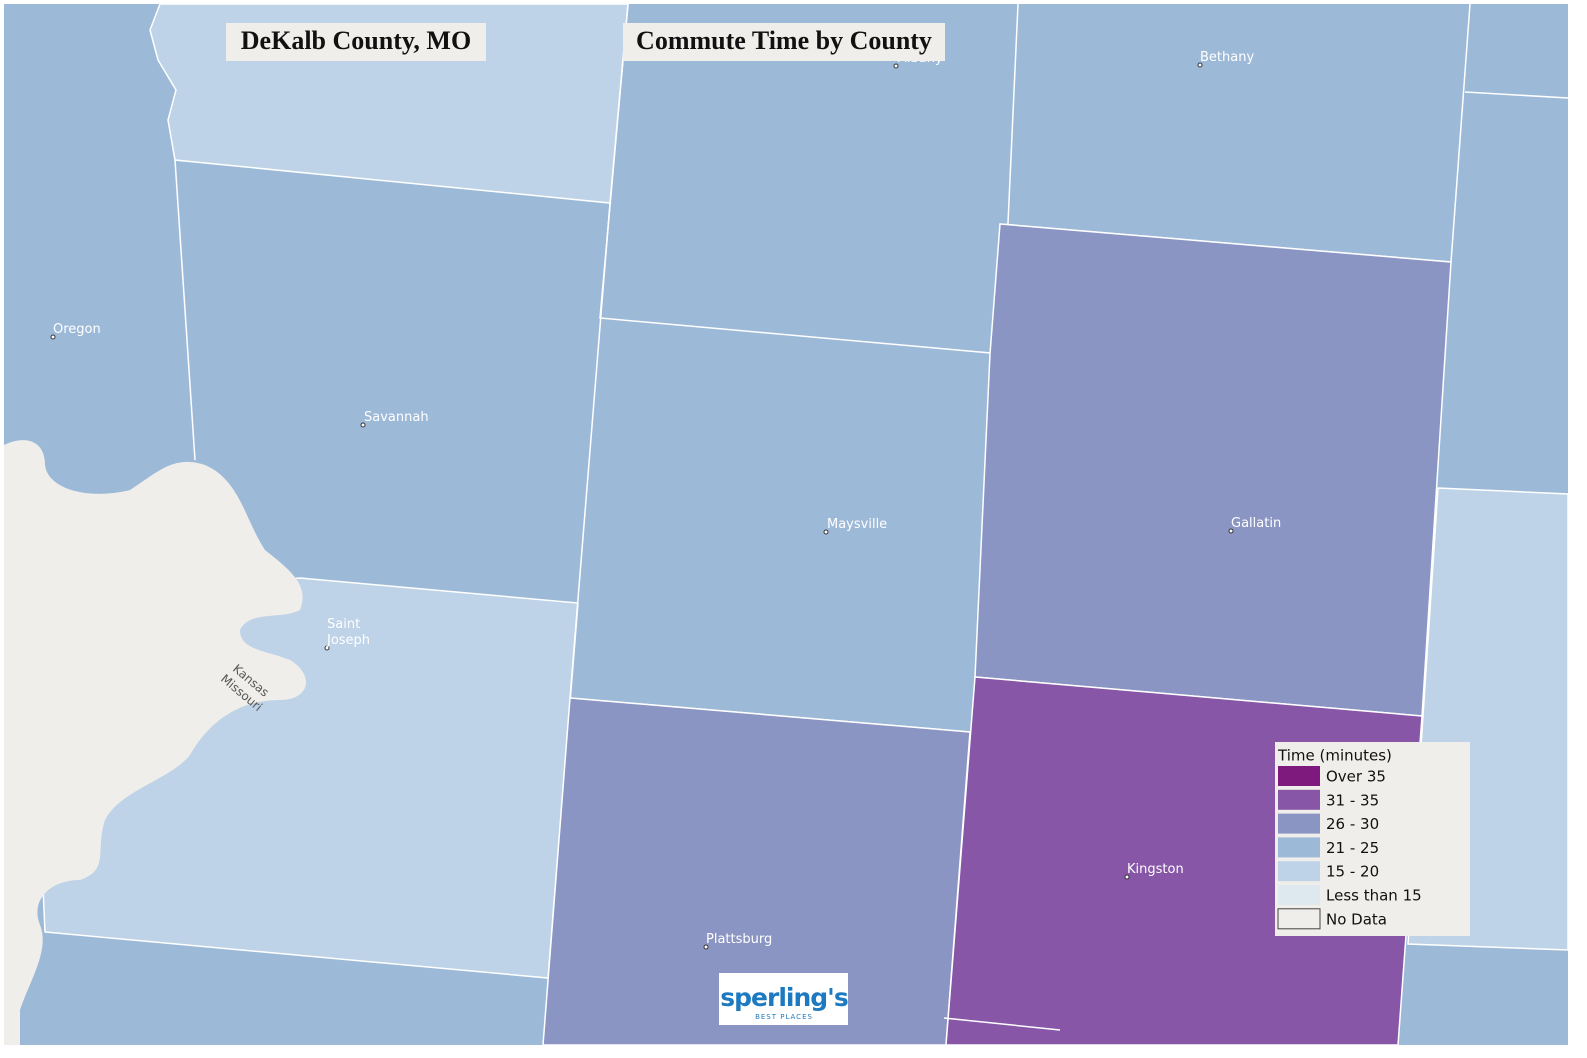 Image resolution: width=1587 pixels, height=1058 pixels. What do you see at coordinates (1356, 777) in the screenshot?
I see `legend-label: Over 35` at bounding box center [1356, 777].